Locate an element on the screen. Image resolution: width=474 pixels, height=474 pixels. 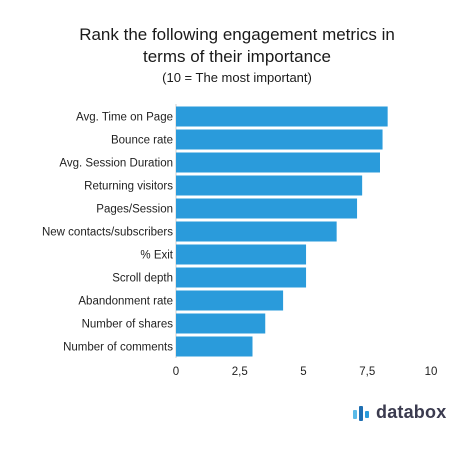
databox-logo-text: databox is located at coordinates (411, 412).